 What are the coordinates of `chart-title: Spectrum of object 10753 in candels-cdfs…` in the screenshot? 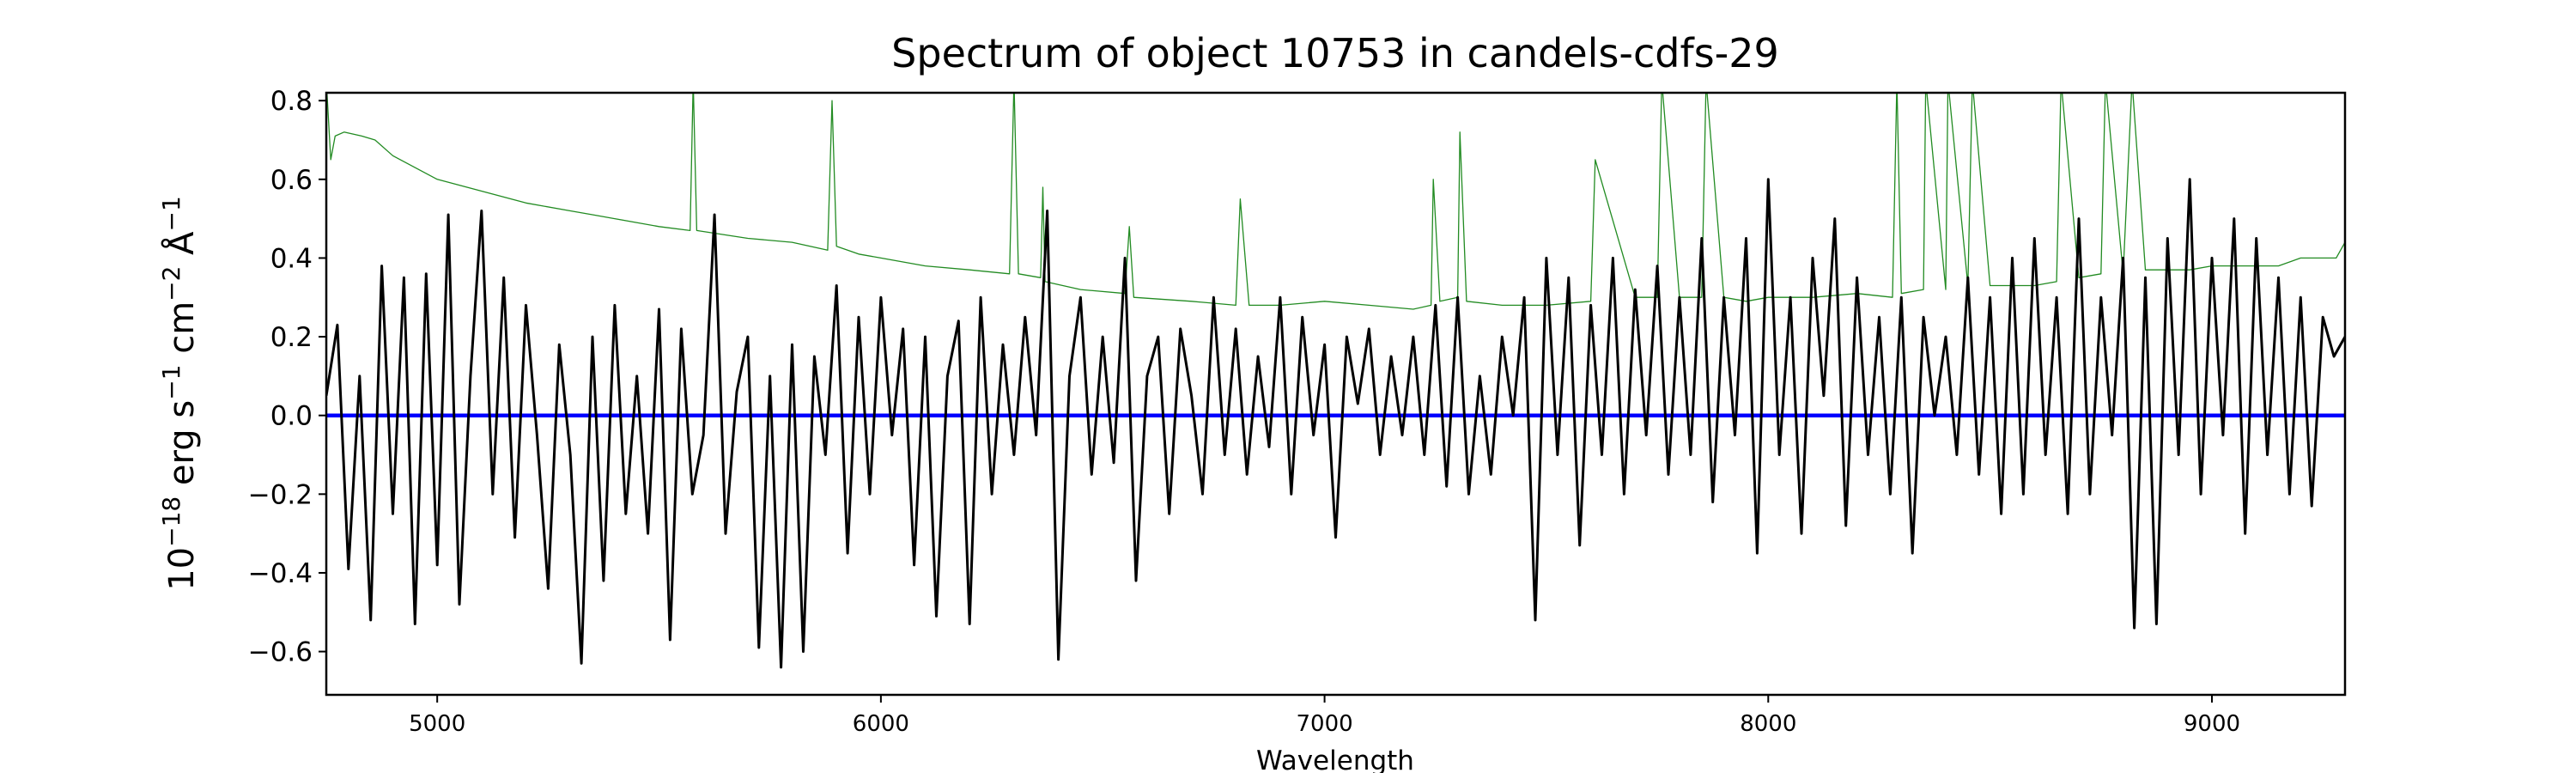 It's located at (1335, 53).